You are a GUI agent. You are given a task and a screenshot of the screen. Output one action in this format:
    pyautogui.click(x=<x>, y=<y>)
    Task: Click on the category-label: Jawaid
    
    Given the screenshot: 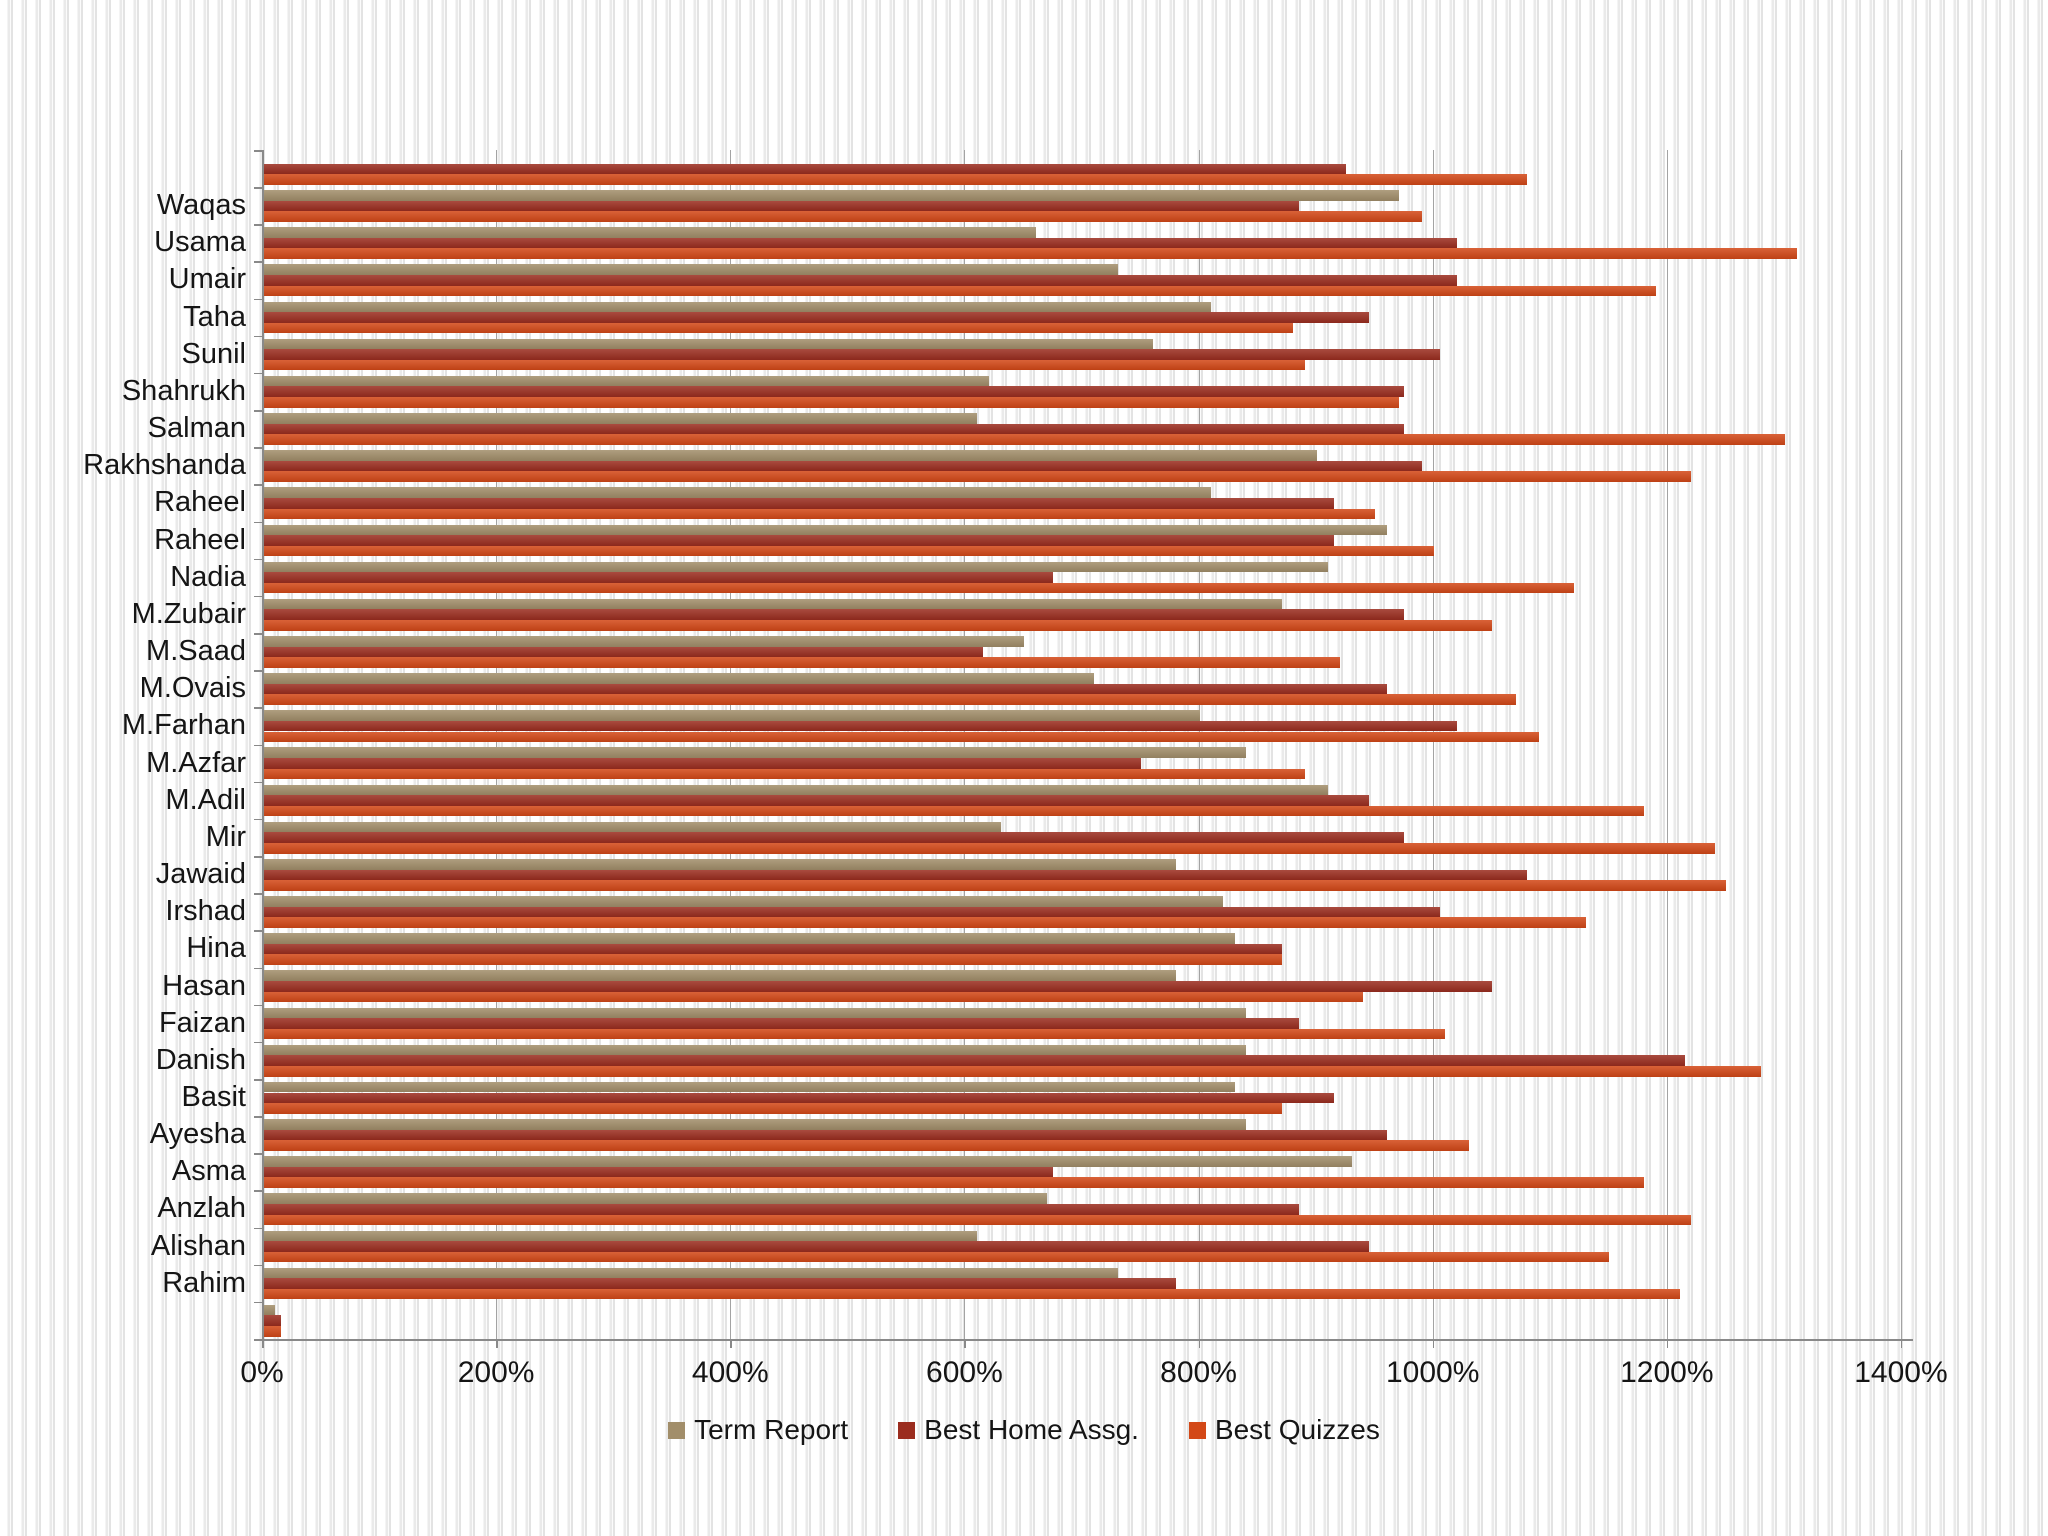 What is the action you would take?
    pyautogui.click(x=200, y=874)
    